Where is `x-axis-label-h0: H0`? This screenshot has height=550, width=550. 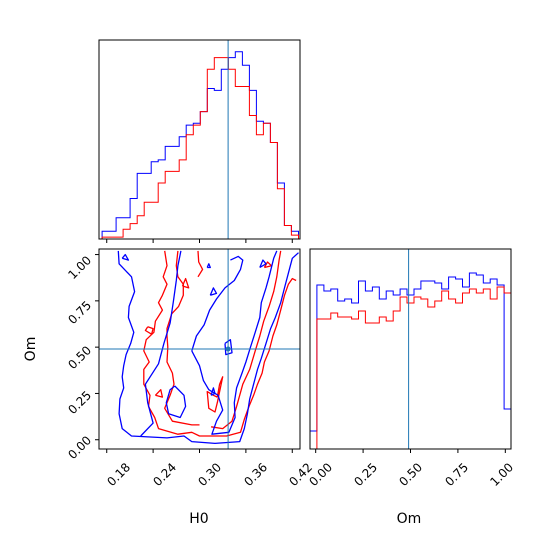
x-axis-label-h0: H0 is located at coordinates (198, 519).